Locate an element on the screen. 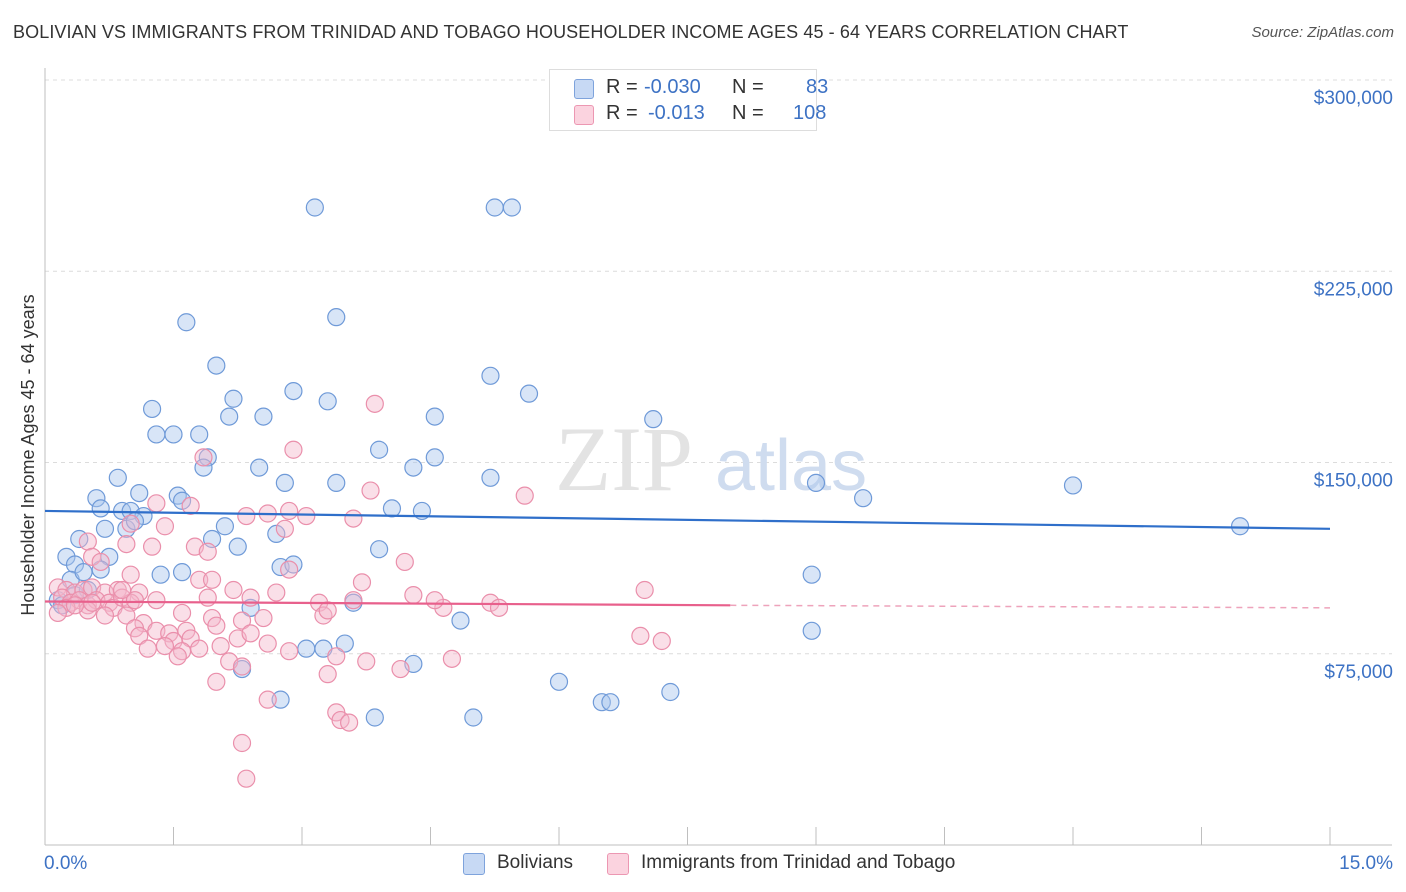 The height and width of the screenshot is (892, 1406). legend-swatch-blue is located at coordinates (584, 89).